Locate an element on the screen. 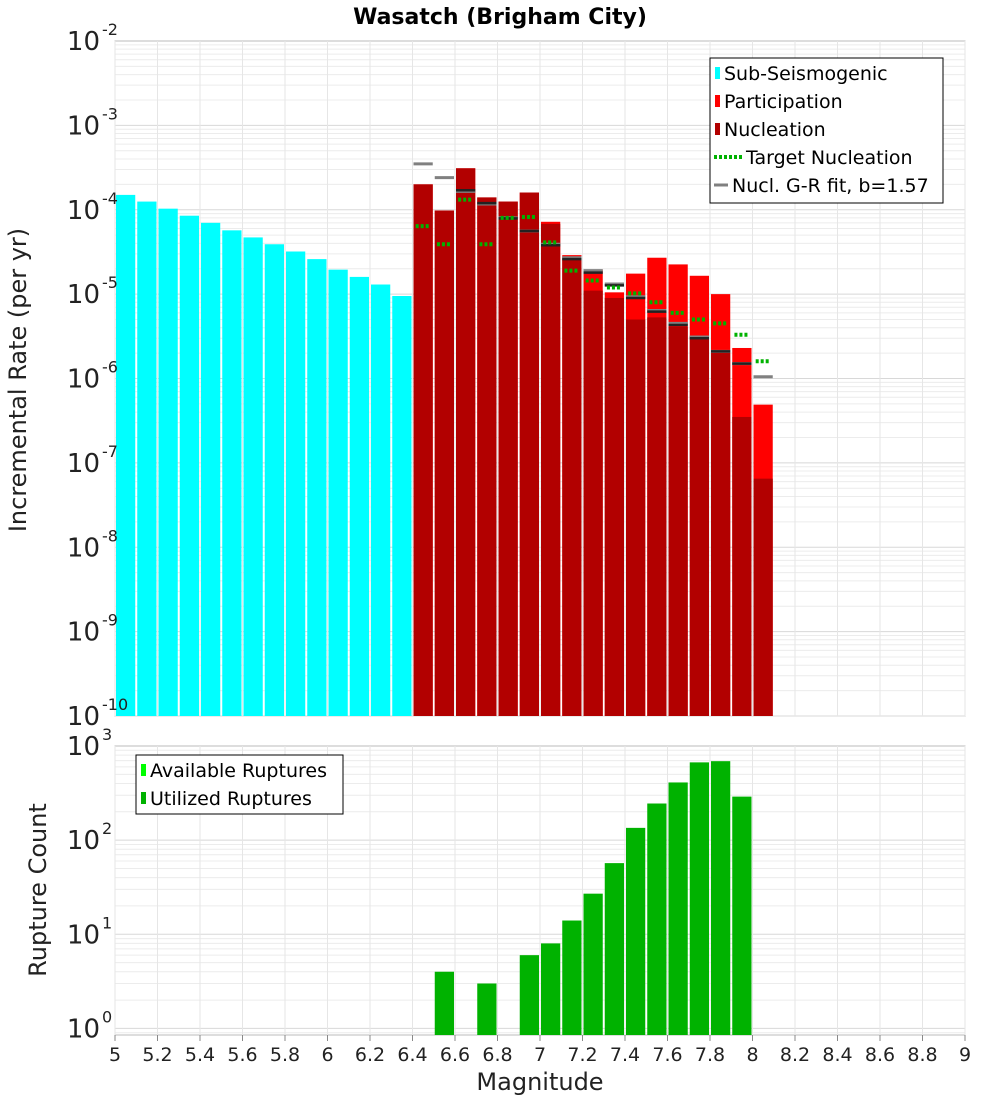 The image size is (1000, 1100). top-fit-marks is located at coordinates (593, 270).